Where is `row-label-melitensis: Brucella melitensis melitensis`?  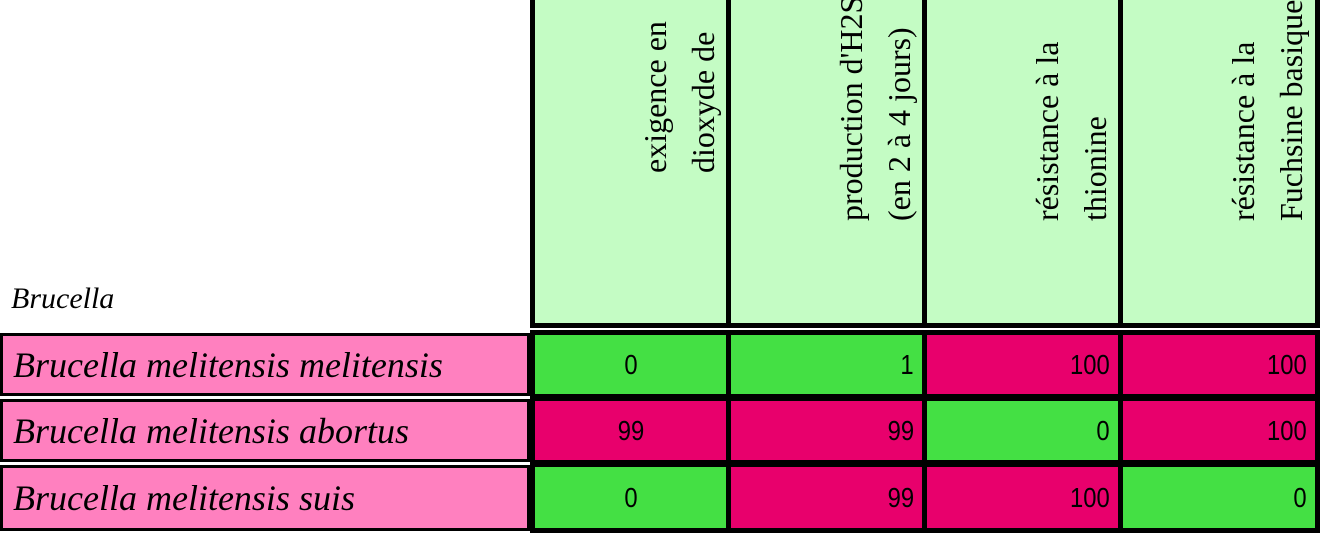
row-label-melitensis: Brucella melitensis melitensis is located at coordinates (265, 364).